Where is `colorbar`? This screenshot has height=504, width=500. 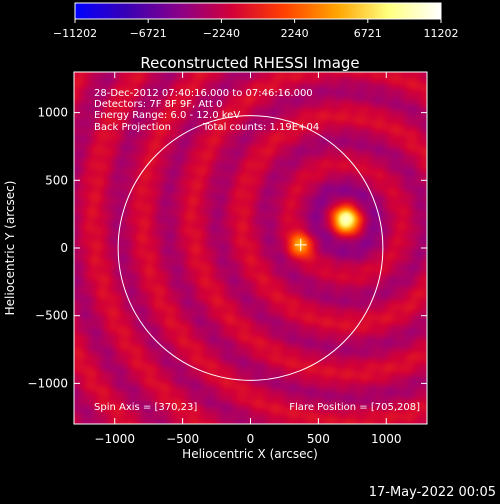
colorbar is located at coordinates (258, 11).